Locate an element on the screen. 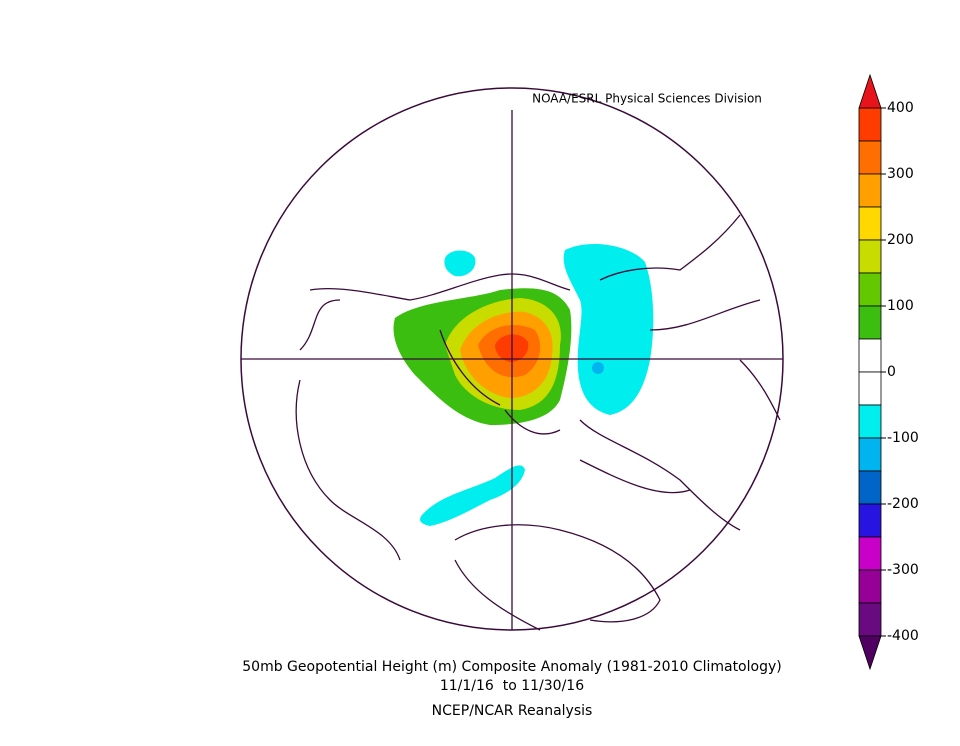 Image resolution: width=960 pixels, height=746 pixels. colorbar-tick-label: 400 is located at coordinates (900, 108).